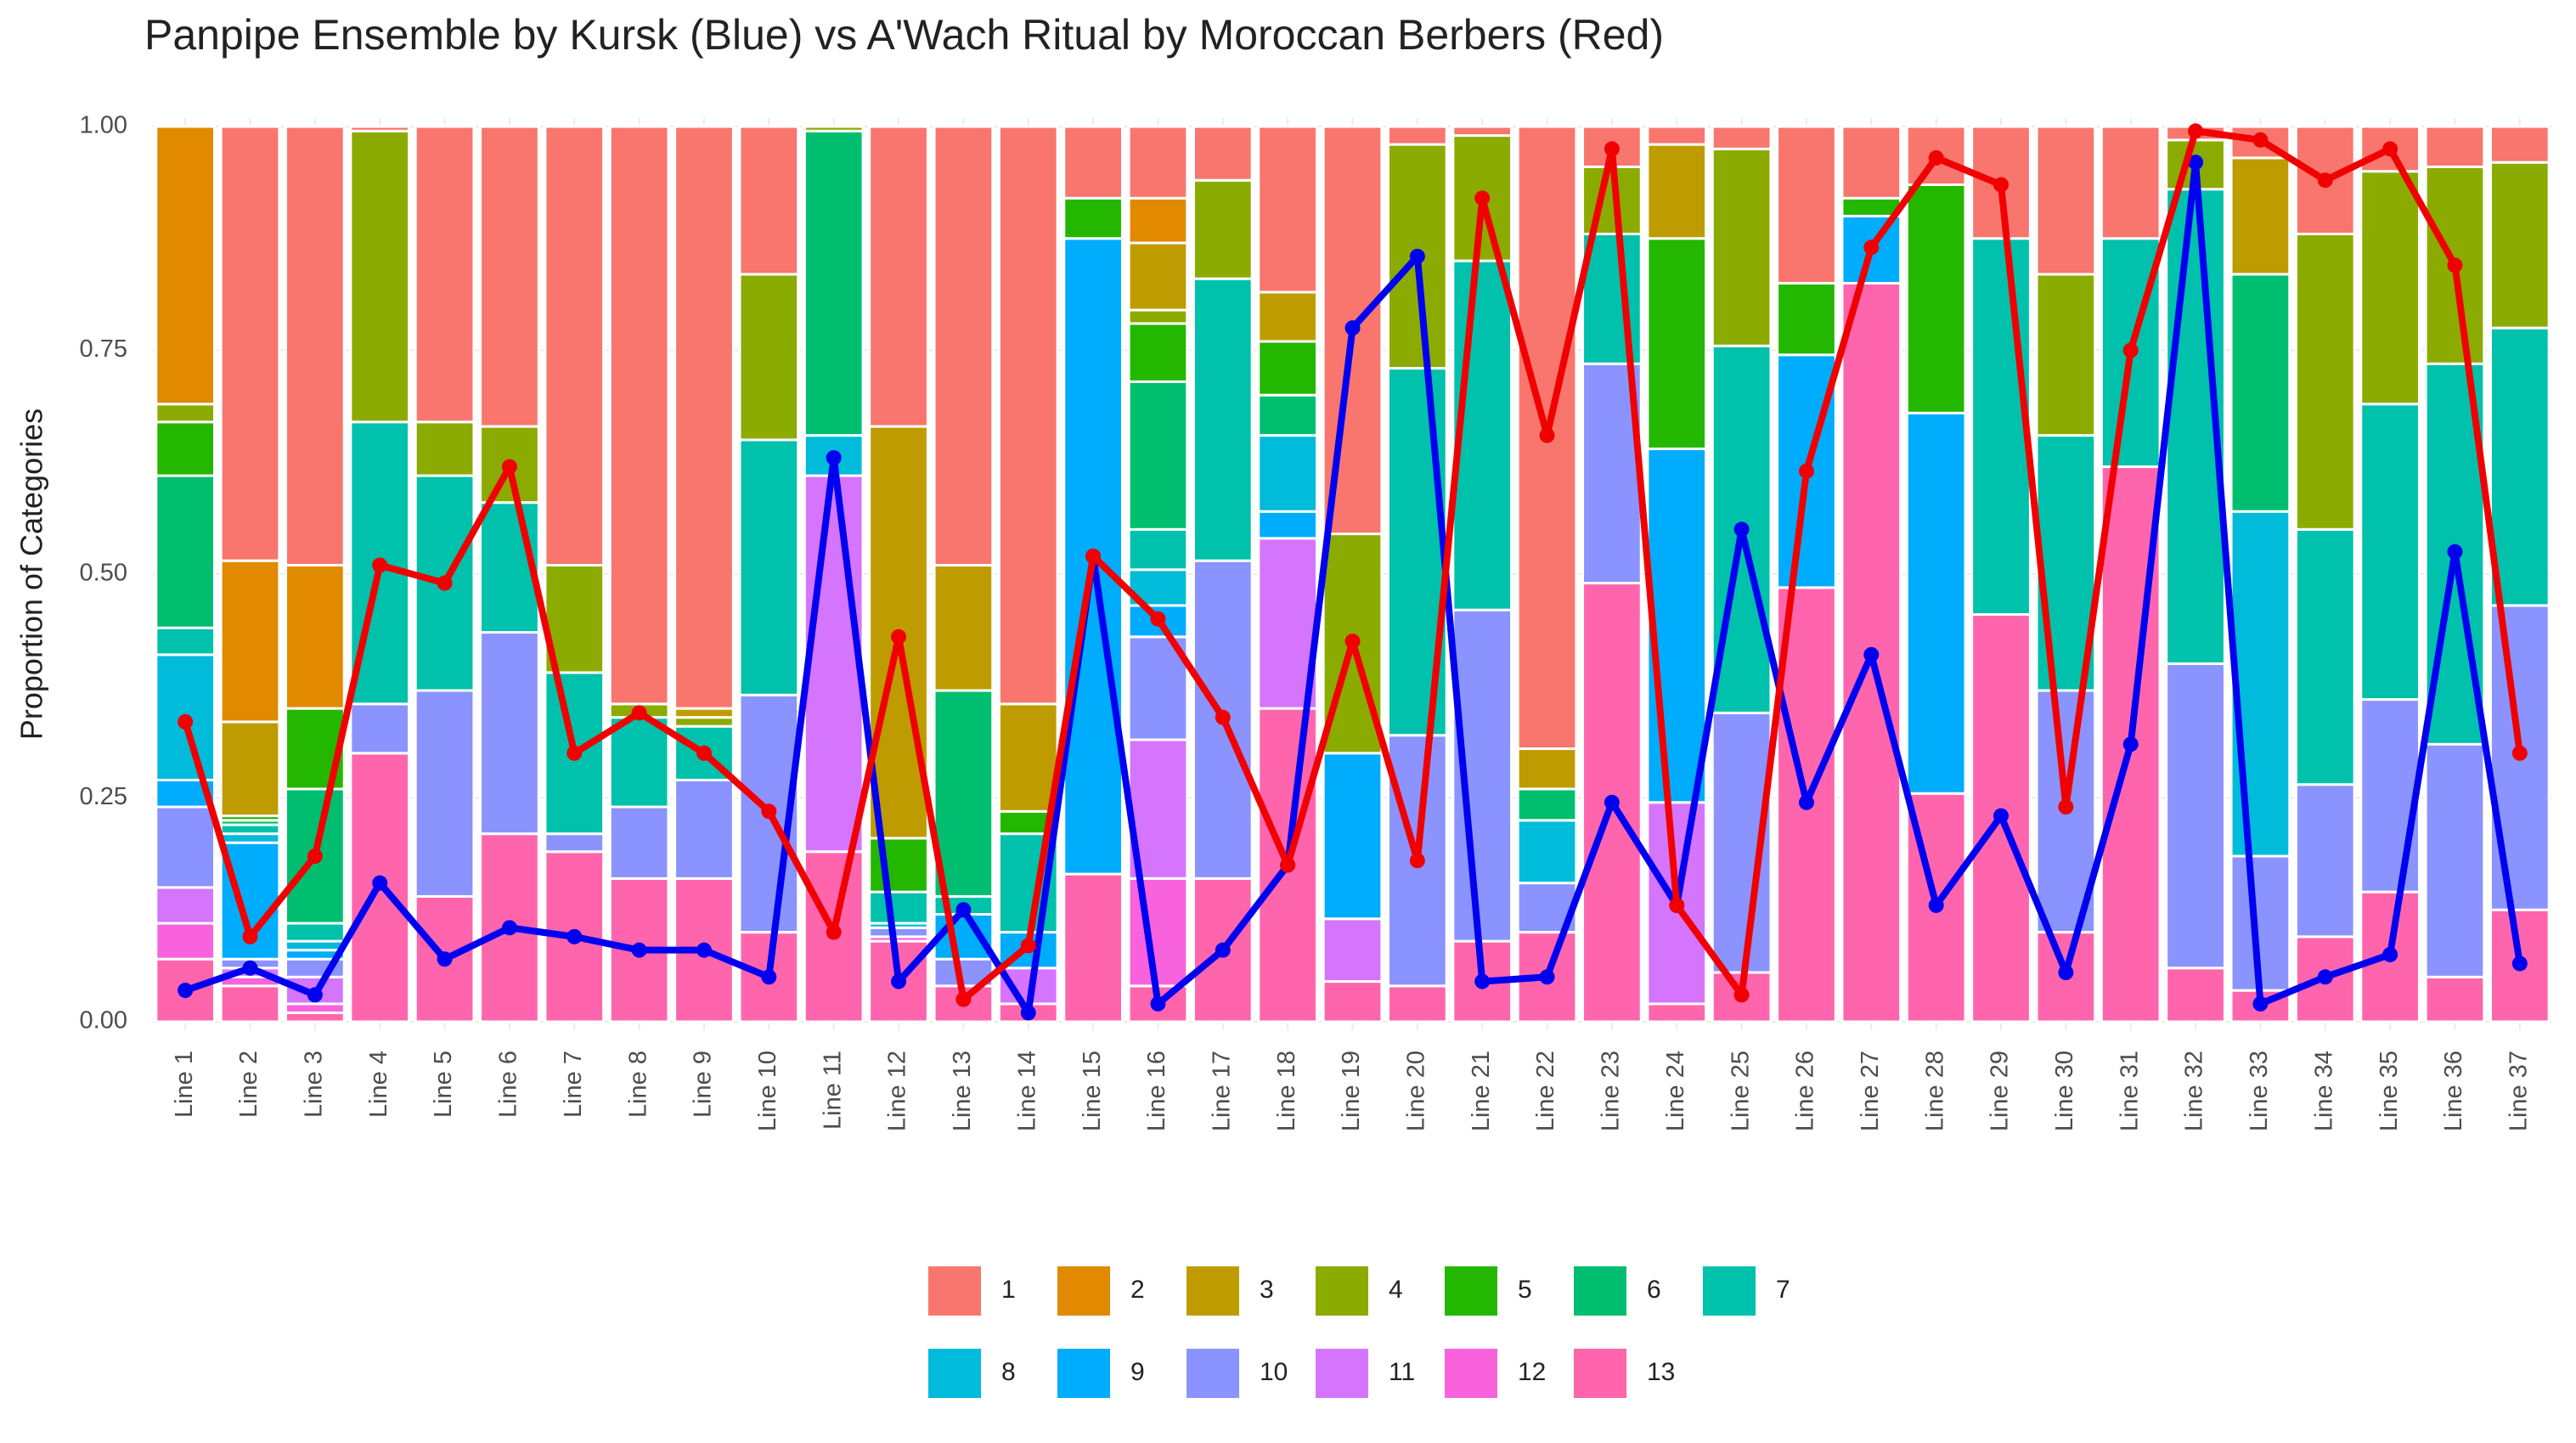  I want to click on x-tick-label: Line 23, so click(1611, 1091).